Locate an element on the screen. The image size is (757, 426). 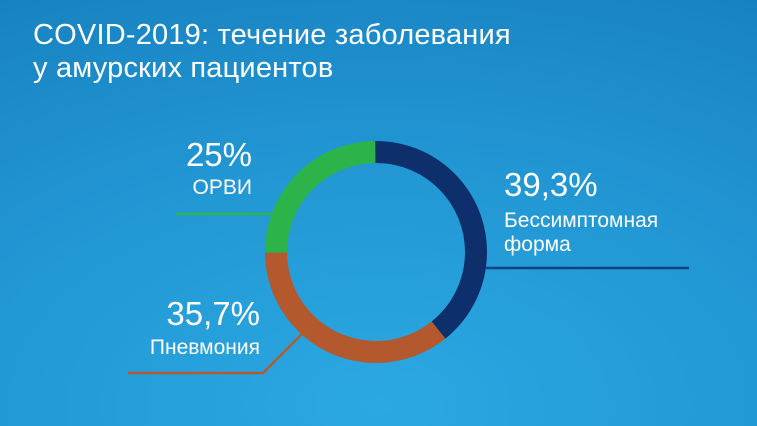
callout-pneumonia-percent: 35,7% is located at coordinates (213, 313).